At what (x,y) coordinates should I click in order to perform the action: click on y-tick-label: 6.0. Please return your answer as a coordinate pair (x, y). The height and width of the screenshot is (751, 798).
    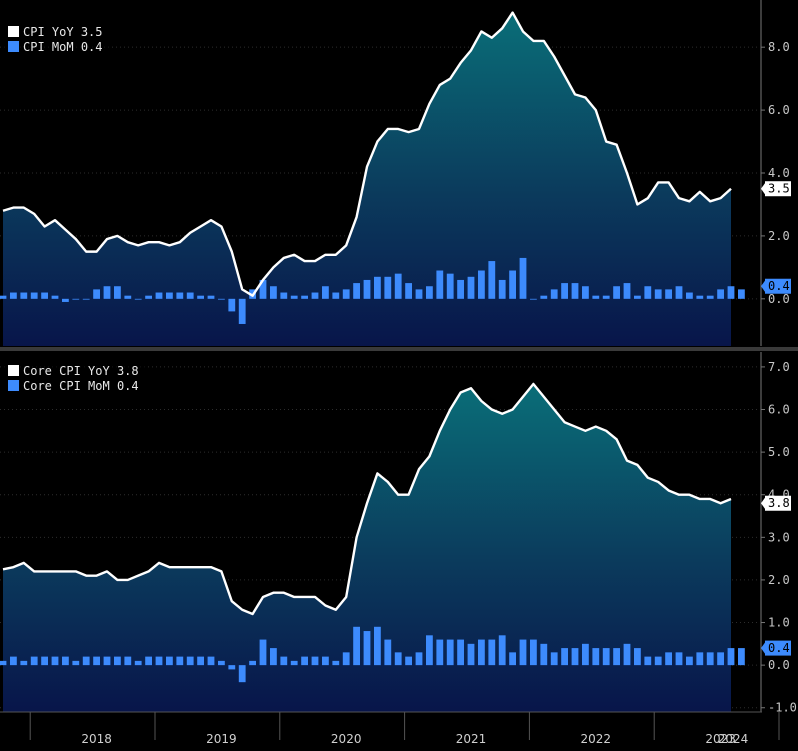
    Looking at the image, I should click on (779, 410).